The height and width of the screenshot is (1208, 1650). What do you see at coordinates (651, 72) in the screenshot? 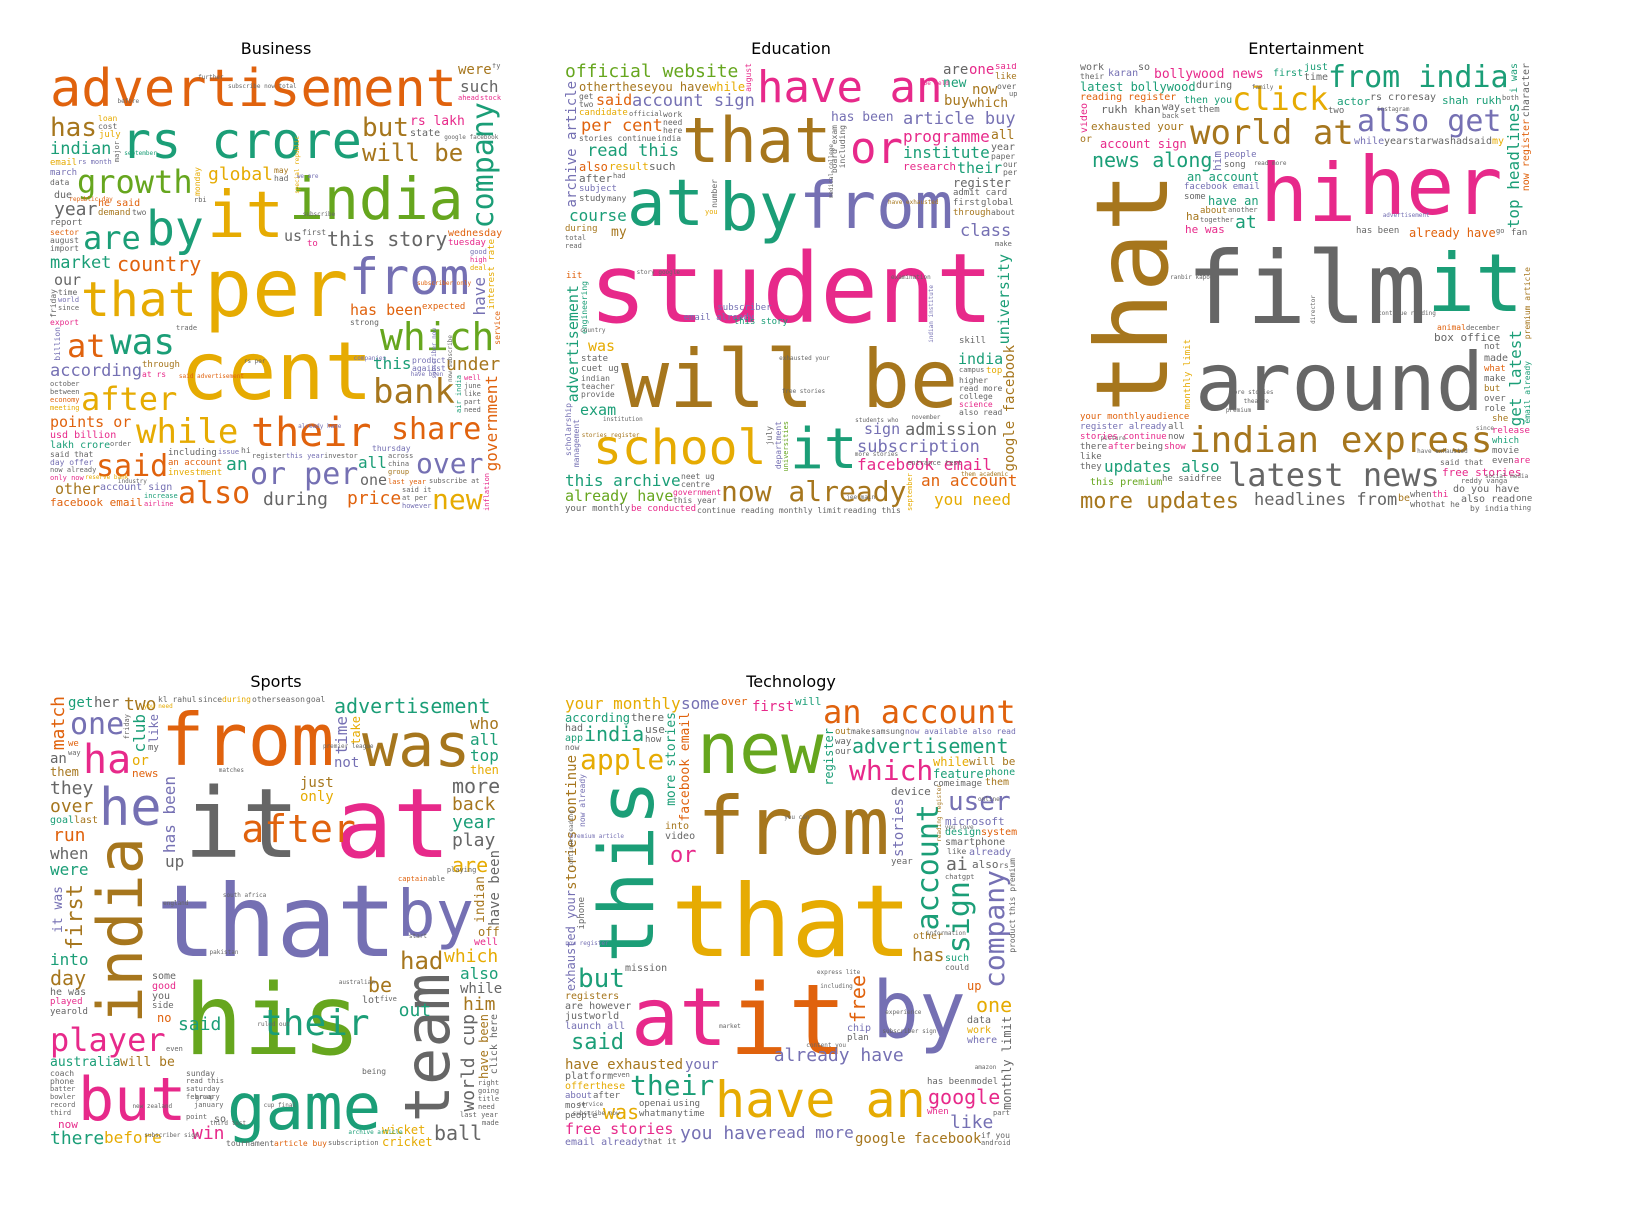
I see `cloud-word: official website` at bounding box center [651, 72].